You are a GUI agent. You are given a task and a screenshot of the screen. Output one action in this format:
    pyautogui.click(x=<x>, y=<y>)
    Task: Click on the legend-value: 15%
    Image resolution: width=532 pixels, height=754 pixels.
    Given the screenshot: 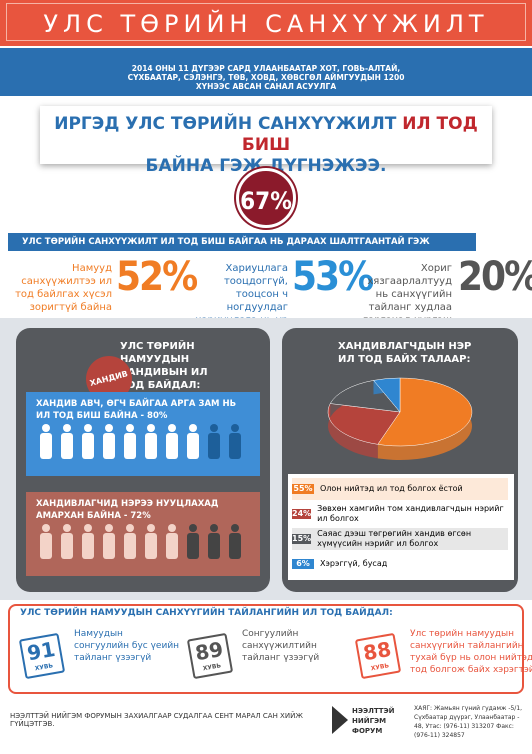 What is the action you would take?
    pyautogui.click(x=302, y=539)
    